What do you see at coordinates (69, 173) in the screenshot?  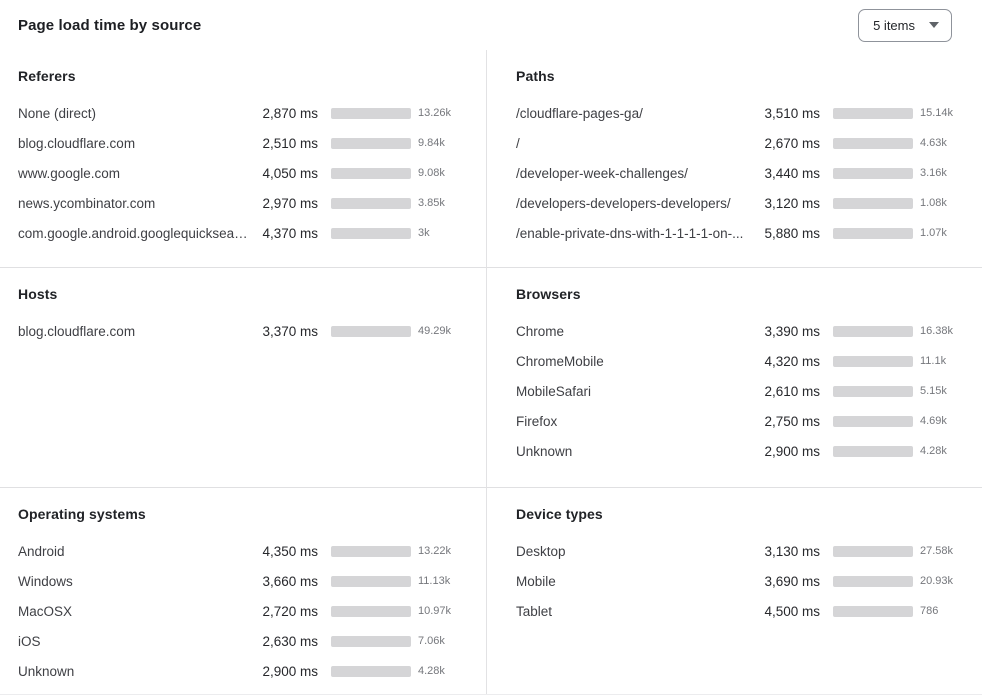 I see `row-label: www.google.com` at bounding box center [69, 173].